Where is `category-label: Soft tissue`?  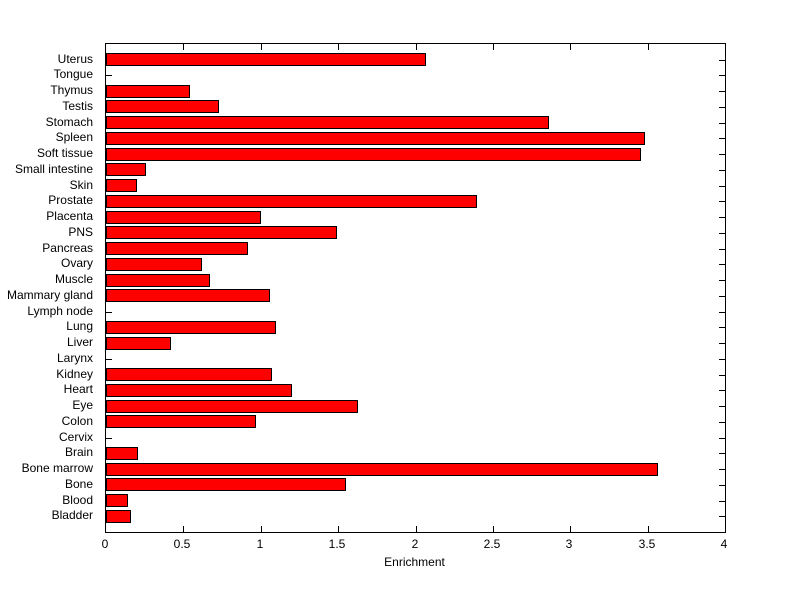
category-label: Soft tissue is located at coordinates (64, 153).